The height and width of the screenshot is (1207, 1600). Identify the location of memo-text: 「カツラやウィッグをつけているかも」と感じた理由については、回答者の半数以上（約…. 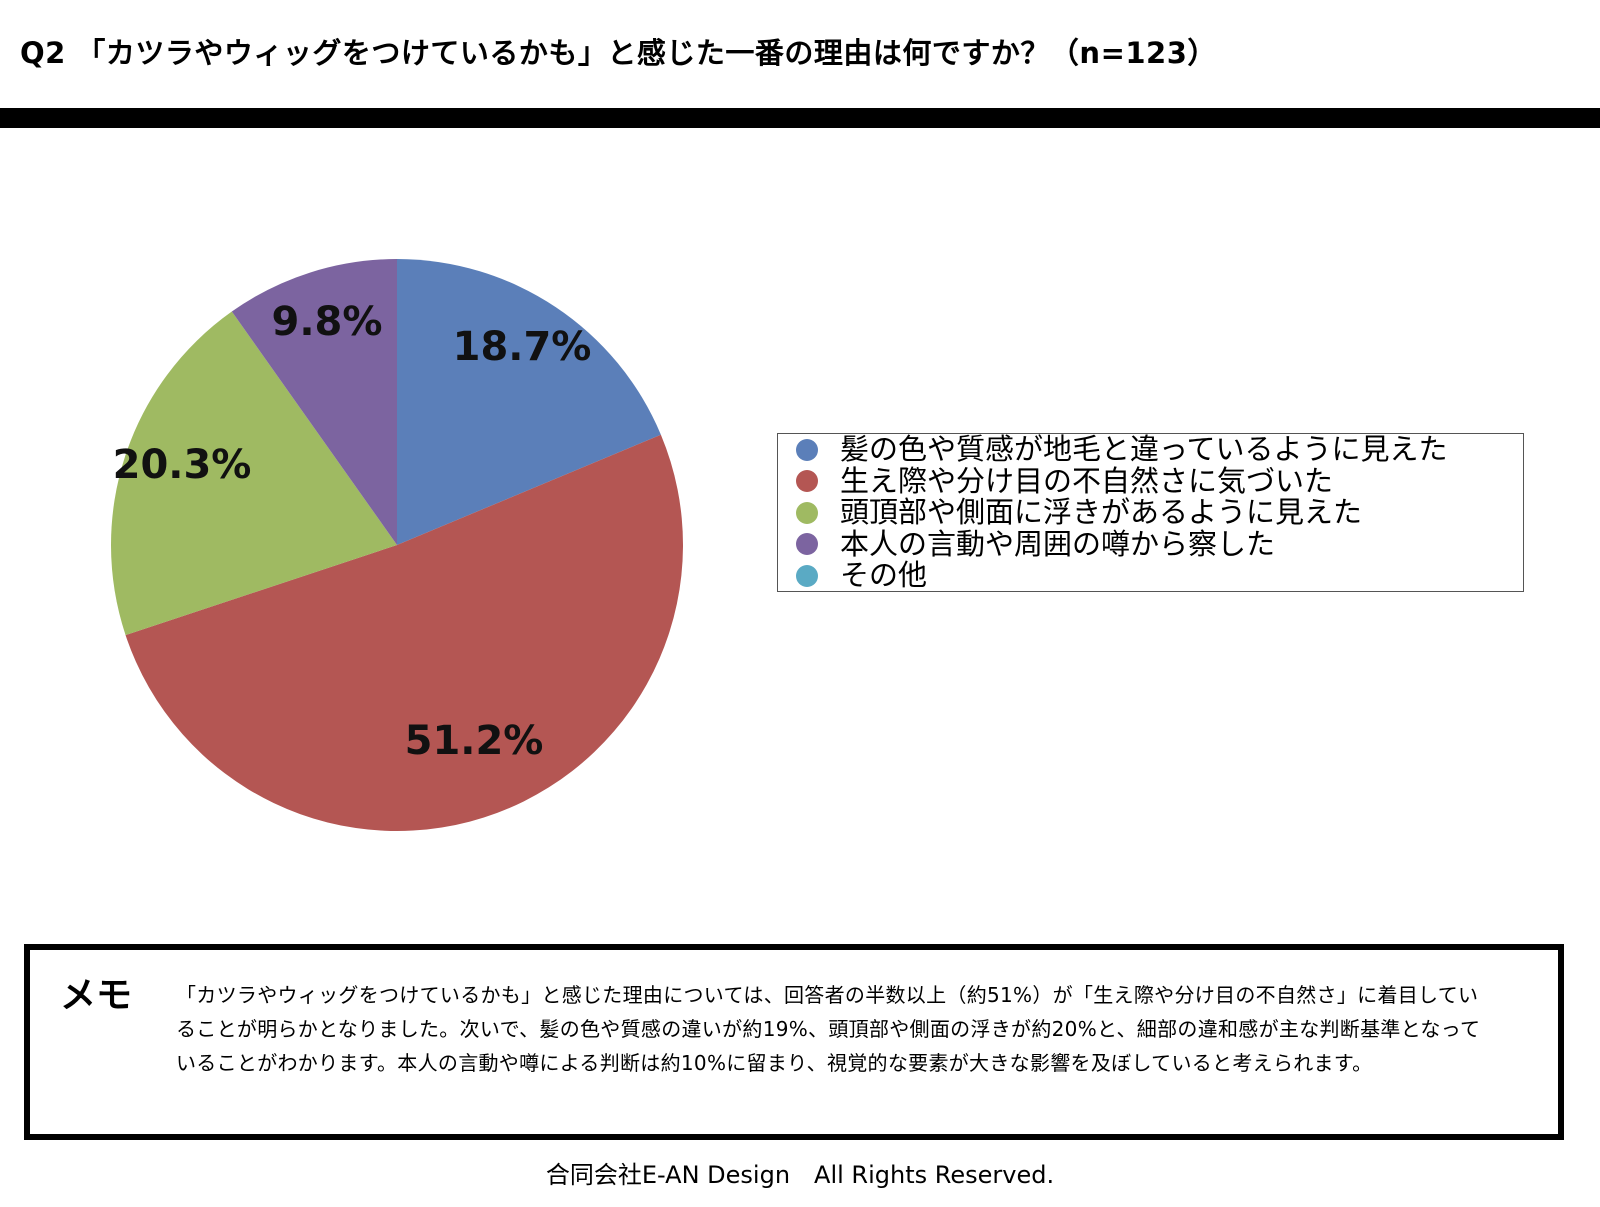
(828, 1029).